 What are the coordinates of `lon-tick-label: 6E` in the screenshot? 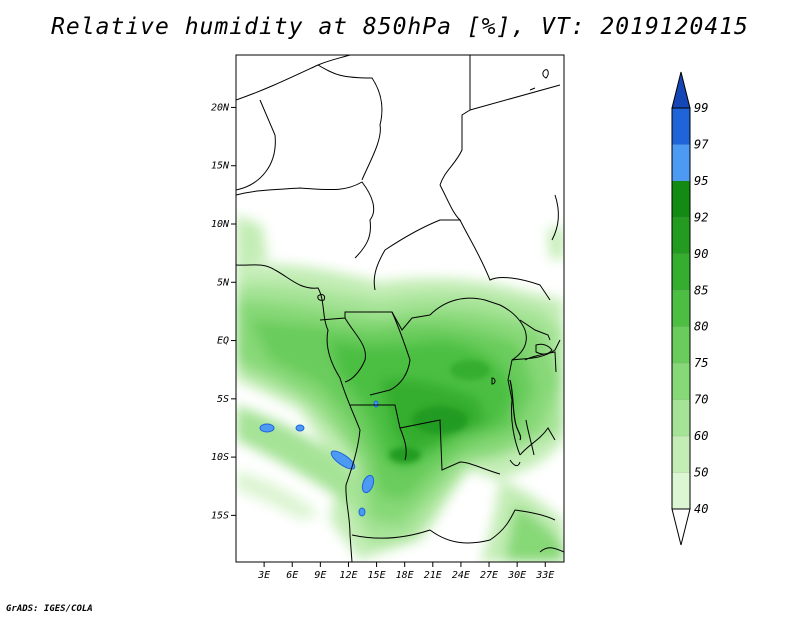 It's located at (292, 575).